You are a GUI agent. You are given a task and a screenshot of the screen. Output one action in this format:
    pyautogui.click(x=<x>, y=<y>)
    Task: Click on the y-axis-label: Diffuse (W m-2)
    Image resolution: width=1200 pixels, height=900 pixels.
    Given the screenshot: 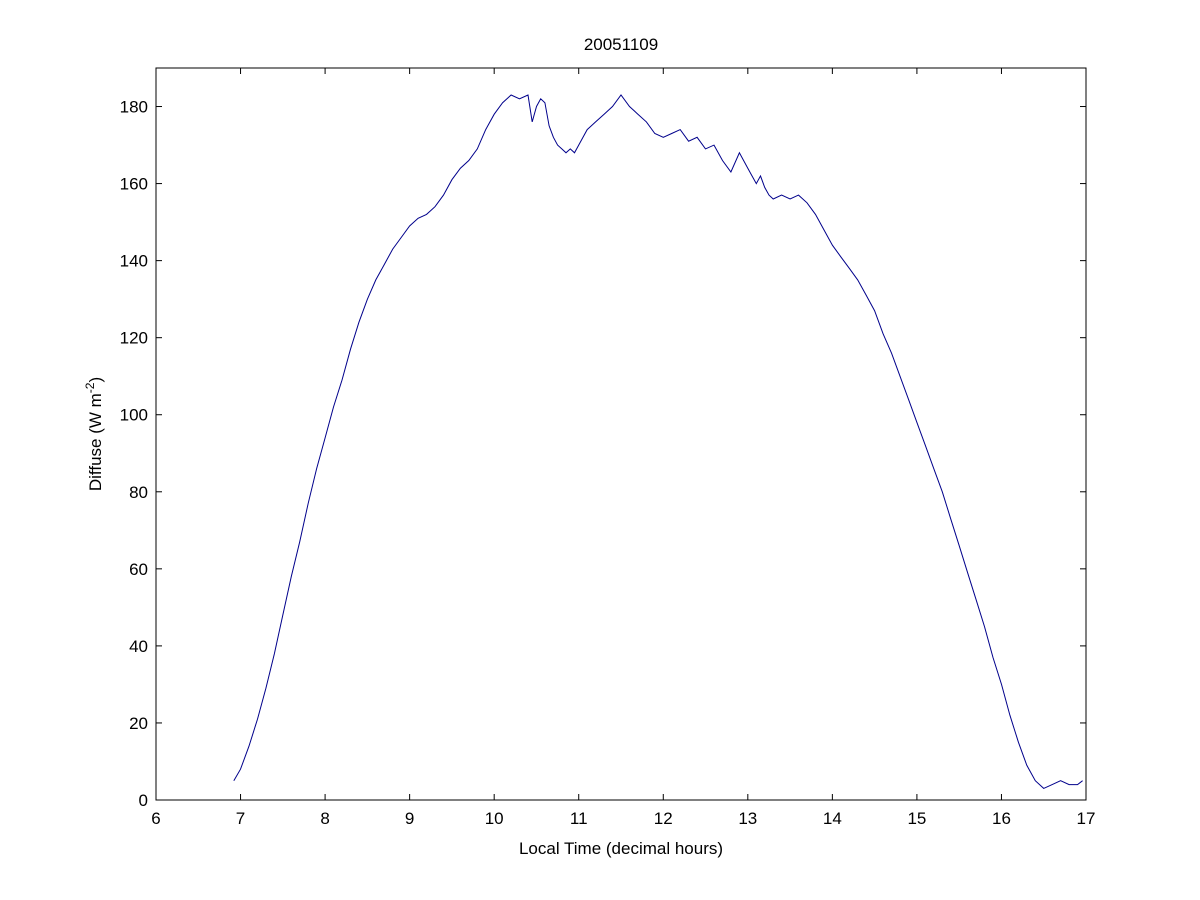 What is the action you would take?
    pyautogui.click(x=94, y=434)
    